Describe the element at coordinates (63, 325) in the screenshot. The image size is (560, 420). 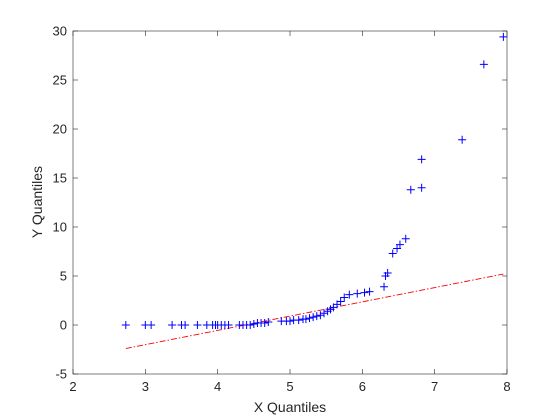
I see `y-tick-label: 0` at that location.